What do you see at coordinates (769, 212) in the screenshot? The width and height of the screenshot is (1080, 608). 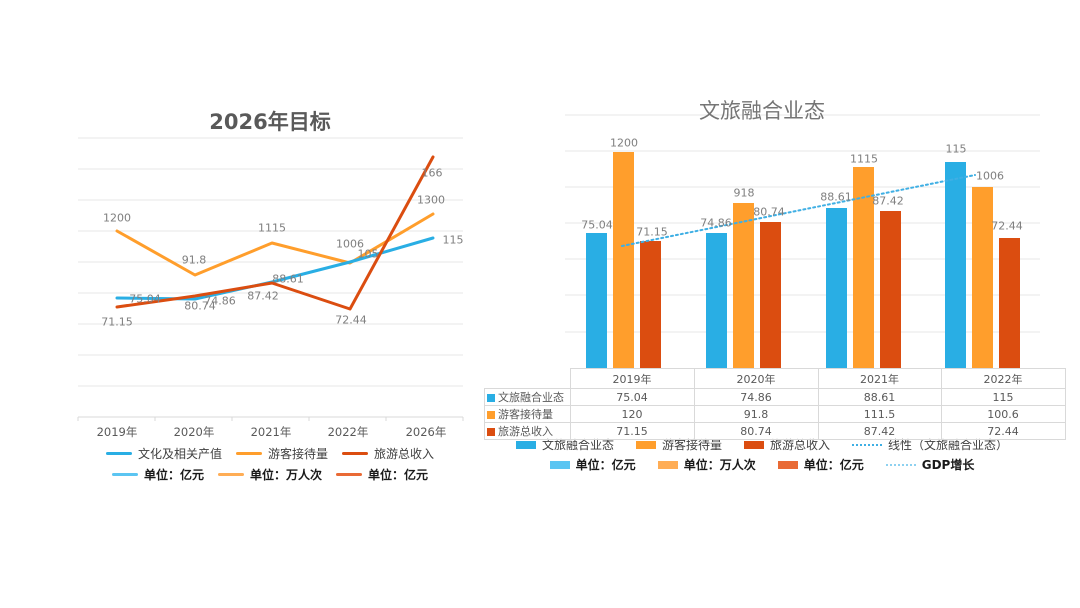 I see `bar-label: 80.74` at bounding box center [769, 212].